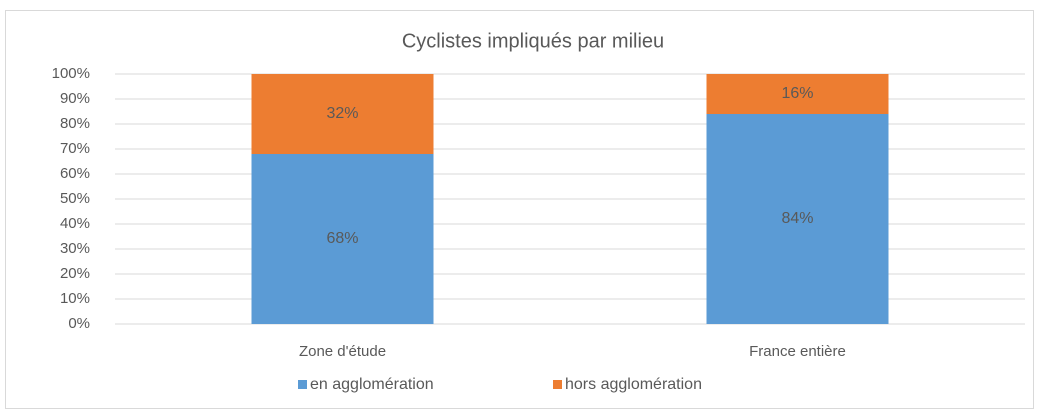 The image size is (1039, 420). What do you see at coordinates (797, 351) in the screenshot?
I see `x-tick-label: France entière` at bounding box center [797, 351].